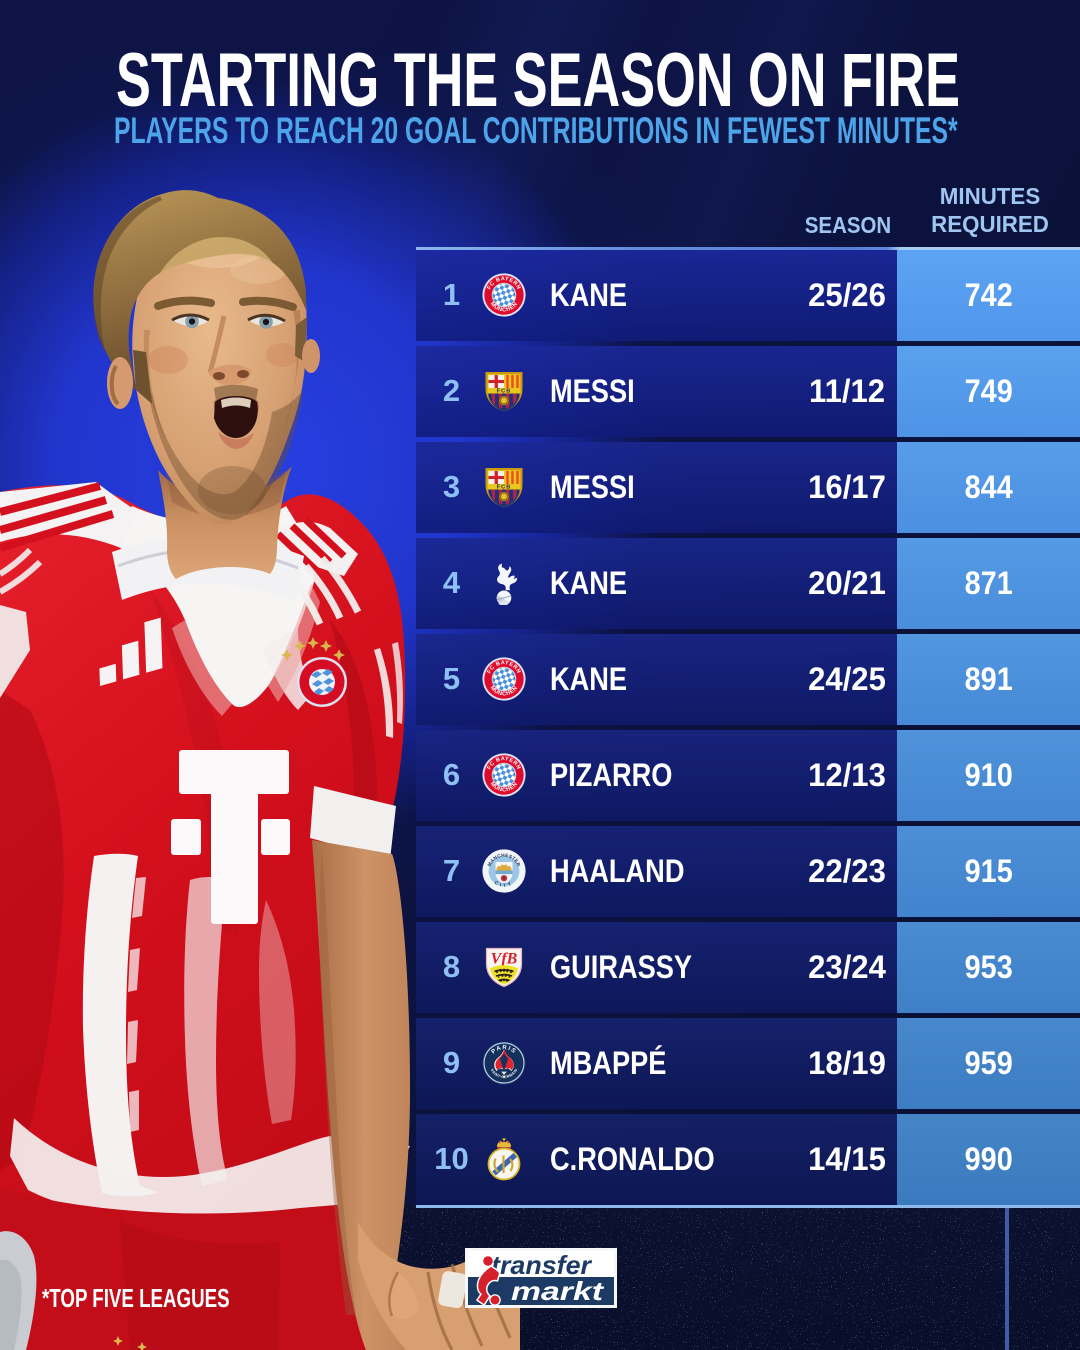  I want to click on svg-text: VfB, so click(504, 959).